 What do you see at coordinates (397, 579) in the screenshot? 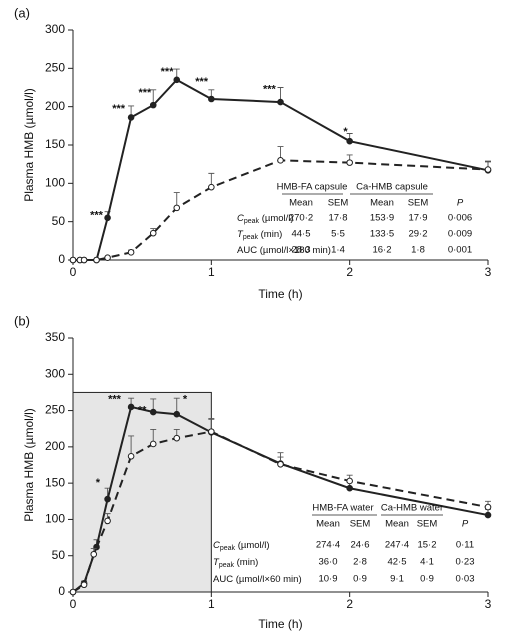
I see `table-cell: 9·1` at bounding box center [397, 579].